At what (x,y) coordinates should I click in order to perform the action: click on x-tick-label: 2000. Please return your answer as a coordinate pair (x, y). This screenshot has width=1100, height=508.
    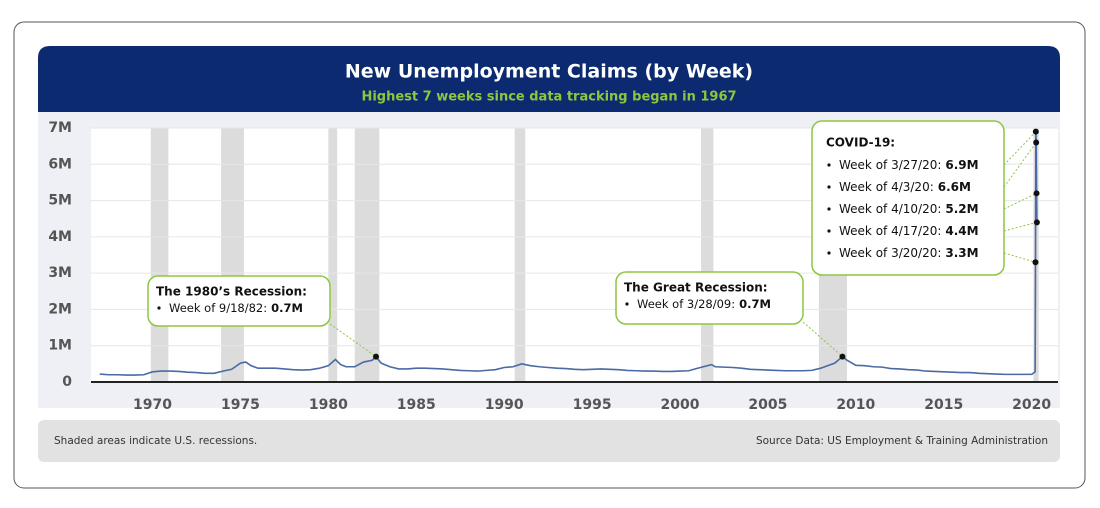
    Looking at the image, I should click on (680, 405).